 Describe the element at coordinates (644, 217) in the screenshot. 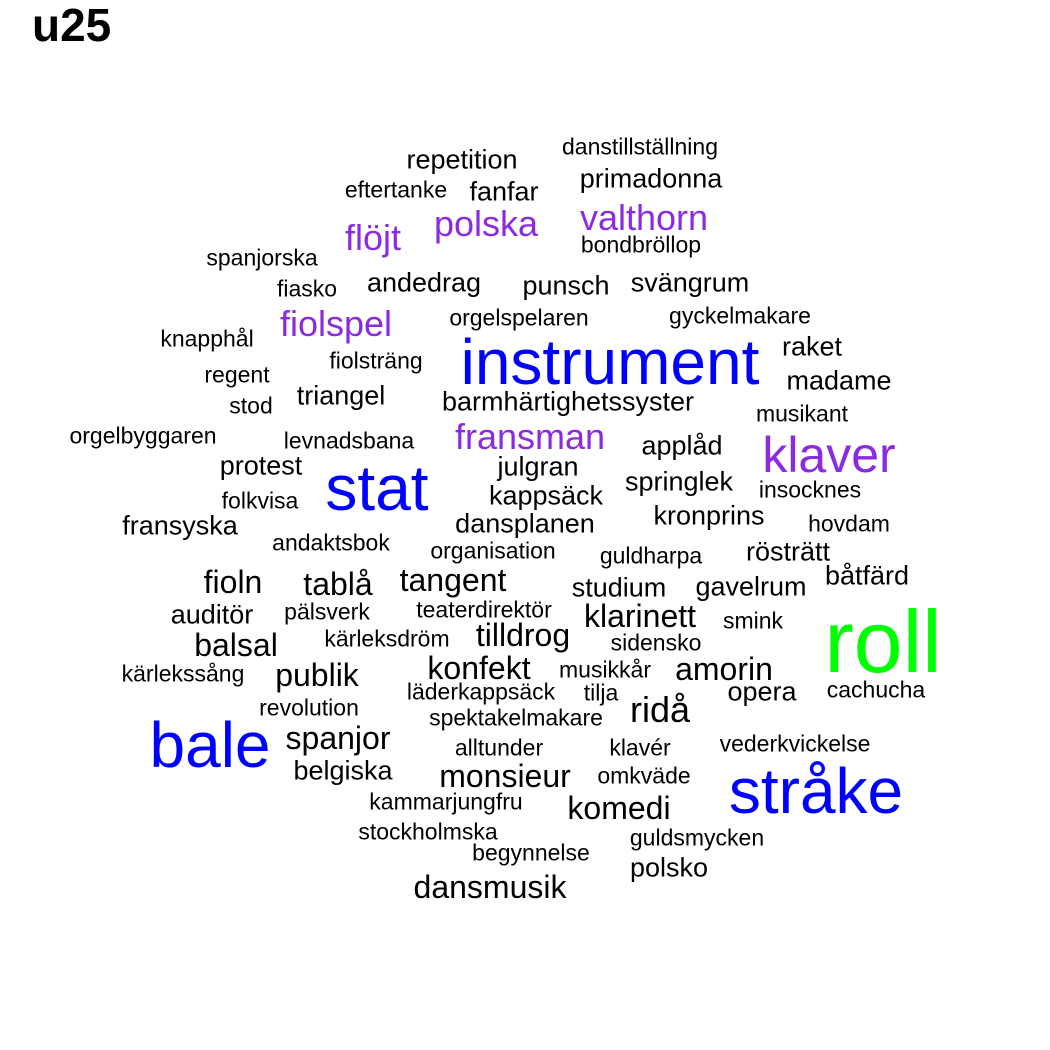

I see `cloud-word: valthorn` at that location.